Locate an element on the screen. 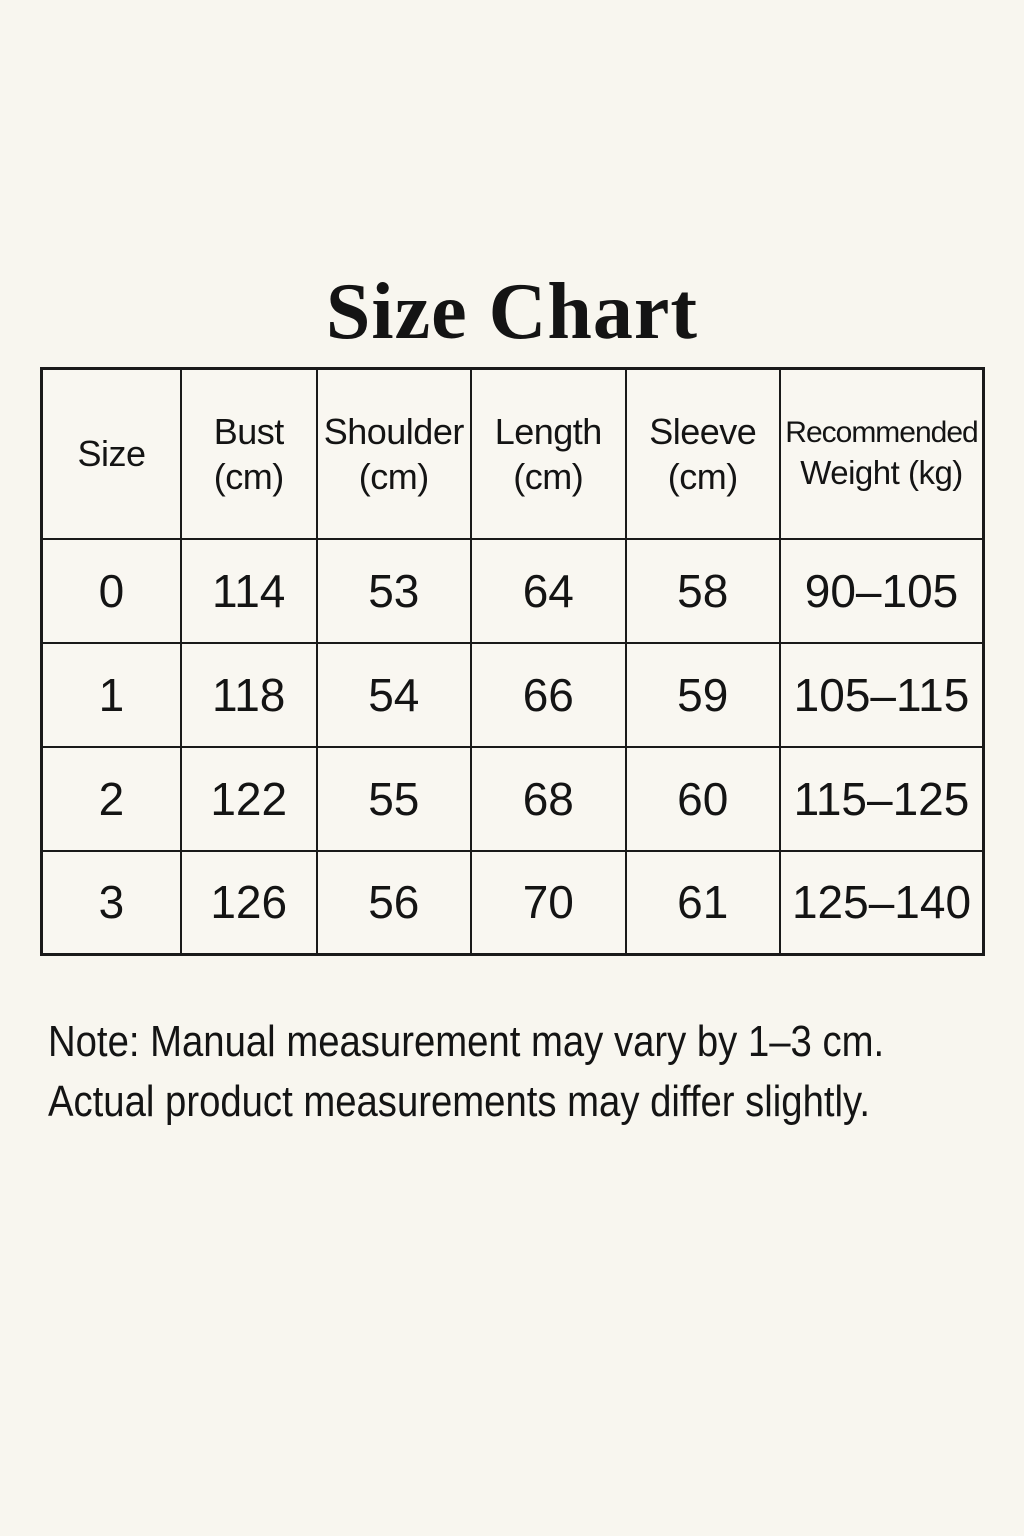 The height and width of the screenshot is (1536, 1024). cell-weight: 115–125 is located at coordinates (882, 798).